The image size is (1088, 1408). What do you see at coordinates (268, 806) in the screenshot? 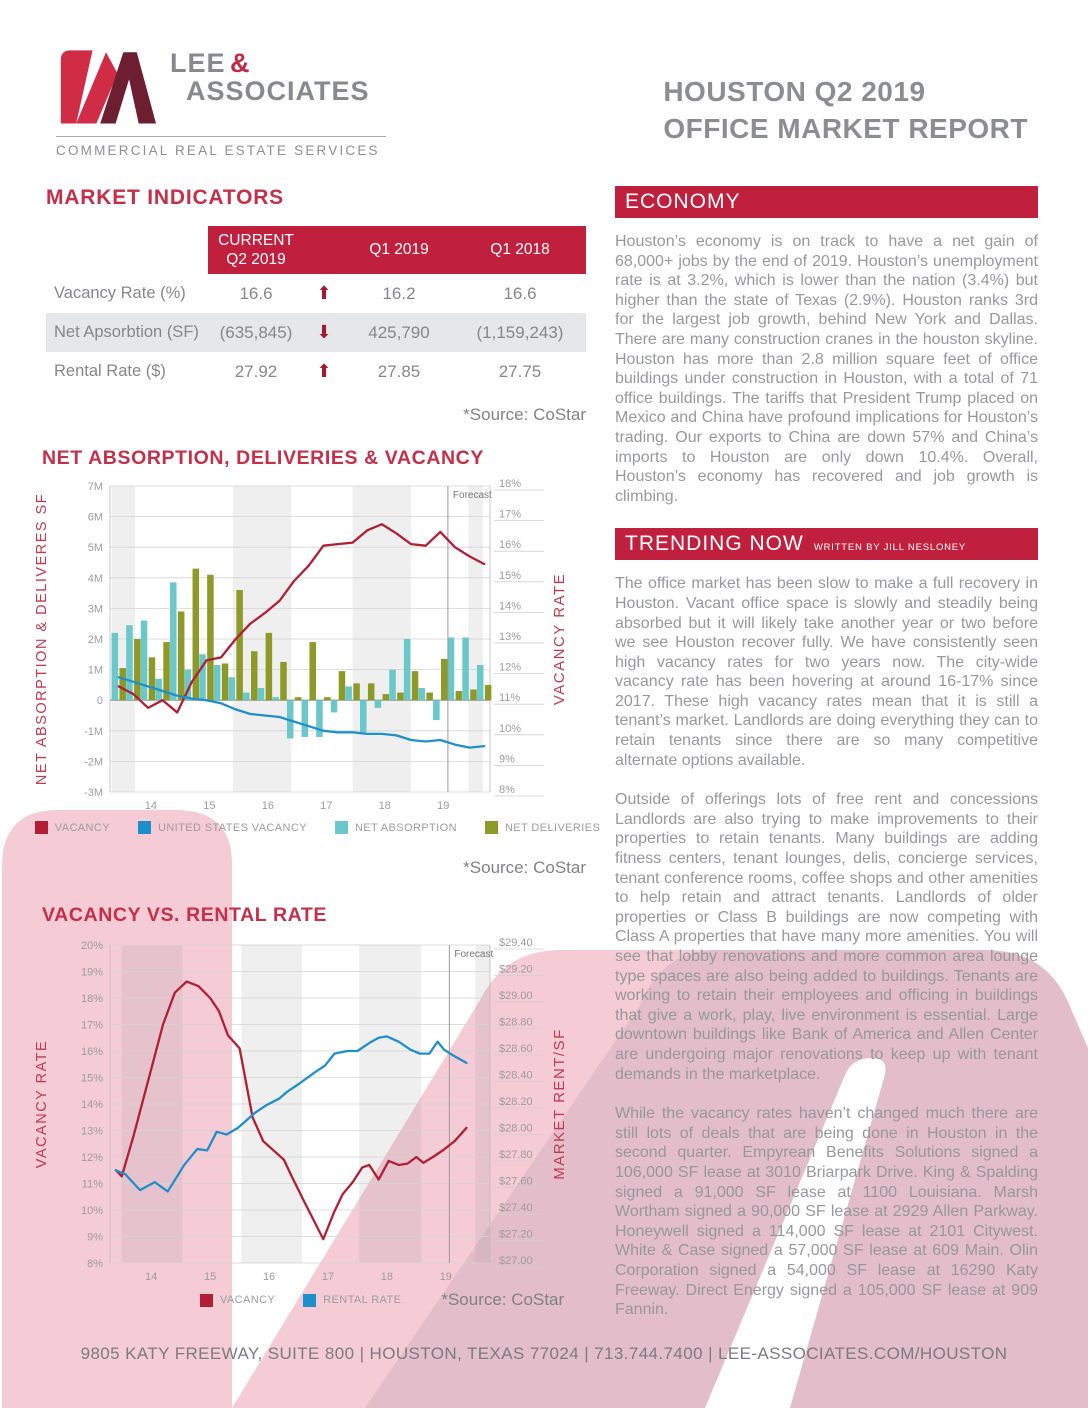
I see `svg-text: 16` at bounding box center [268, 806].